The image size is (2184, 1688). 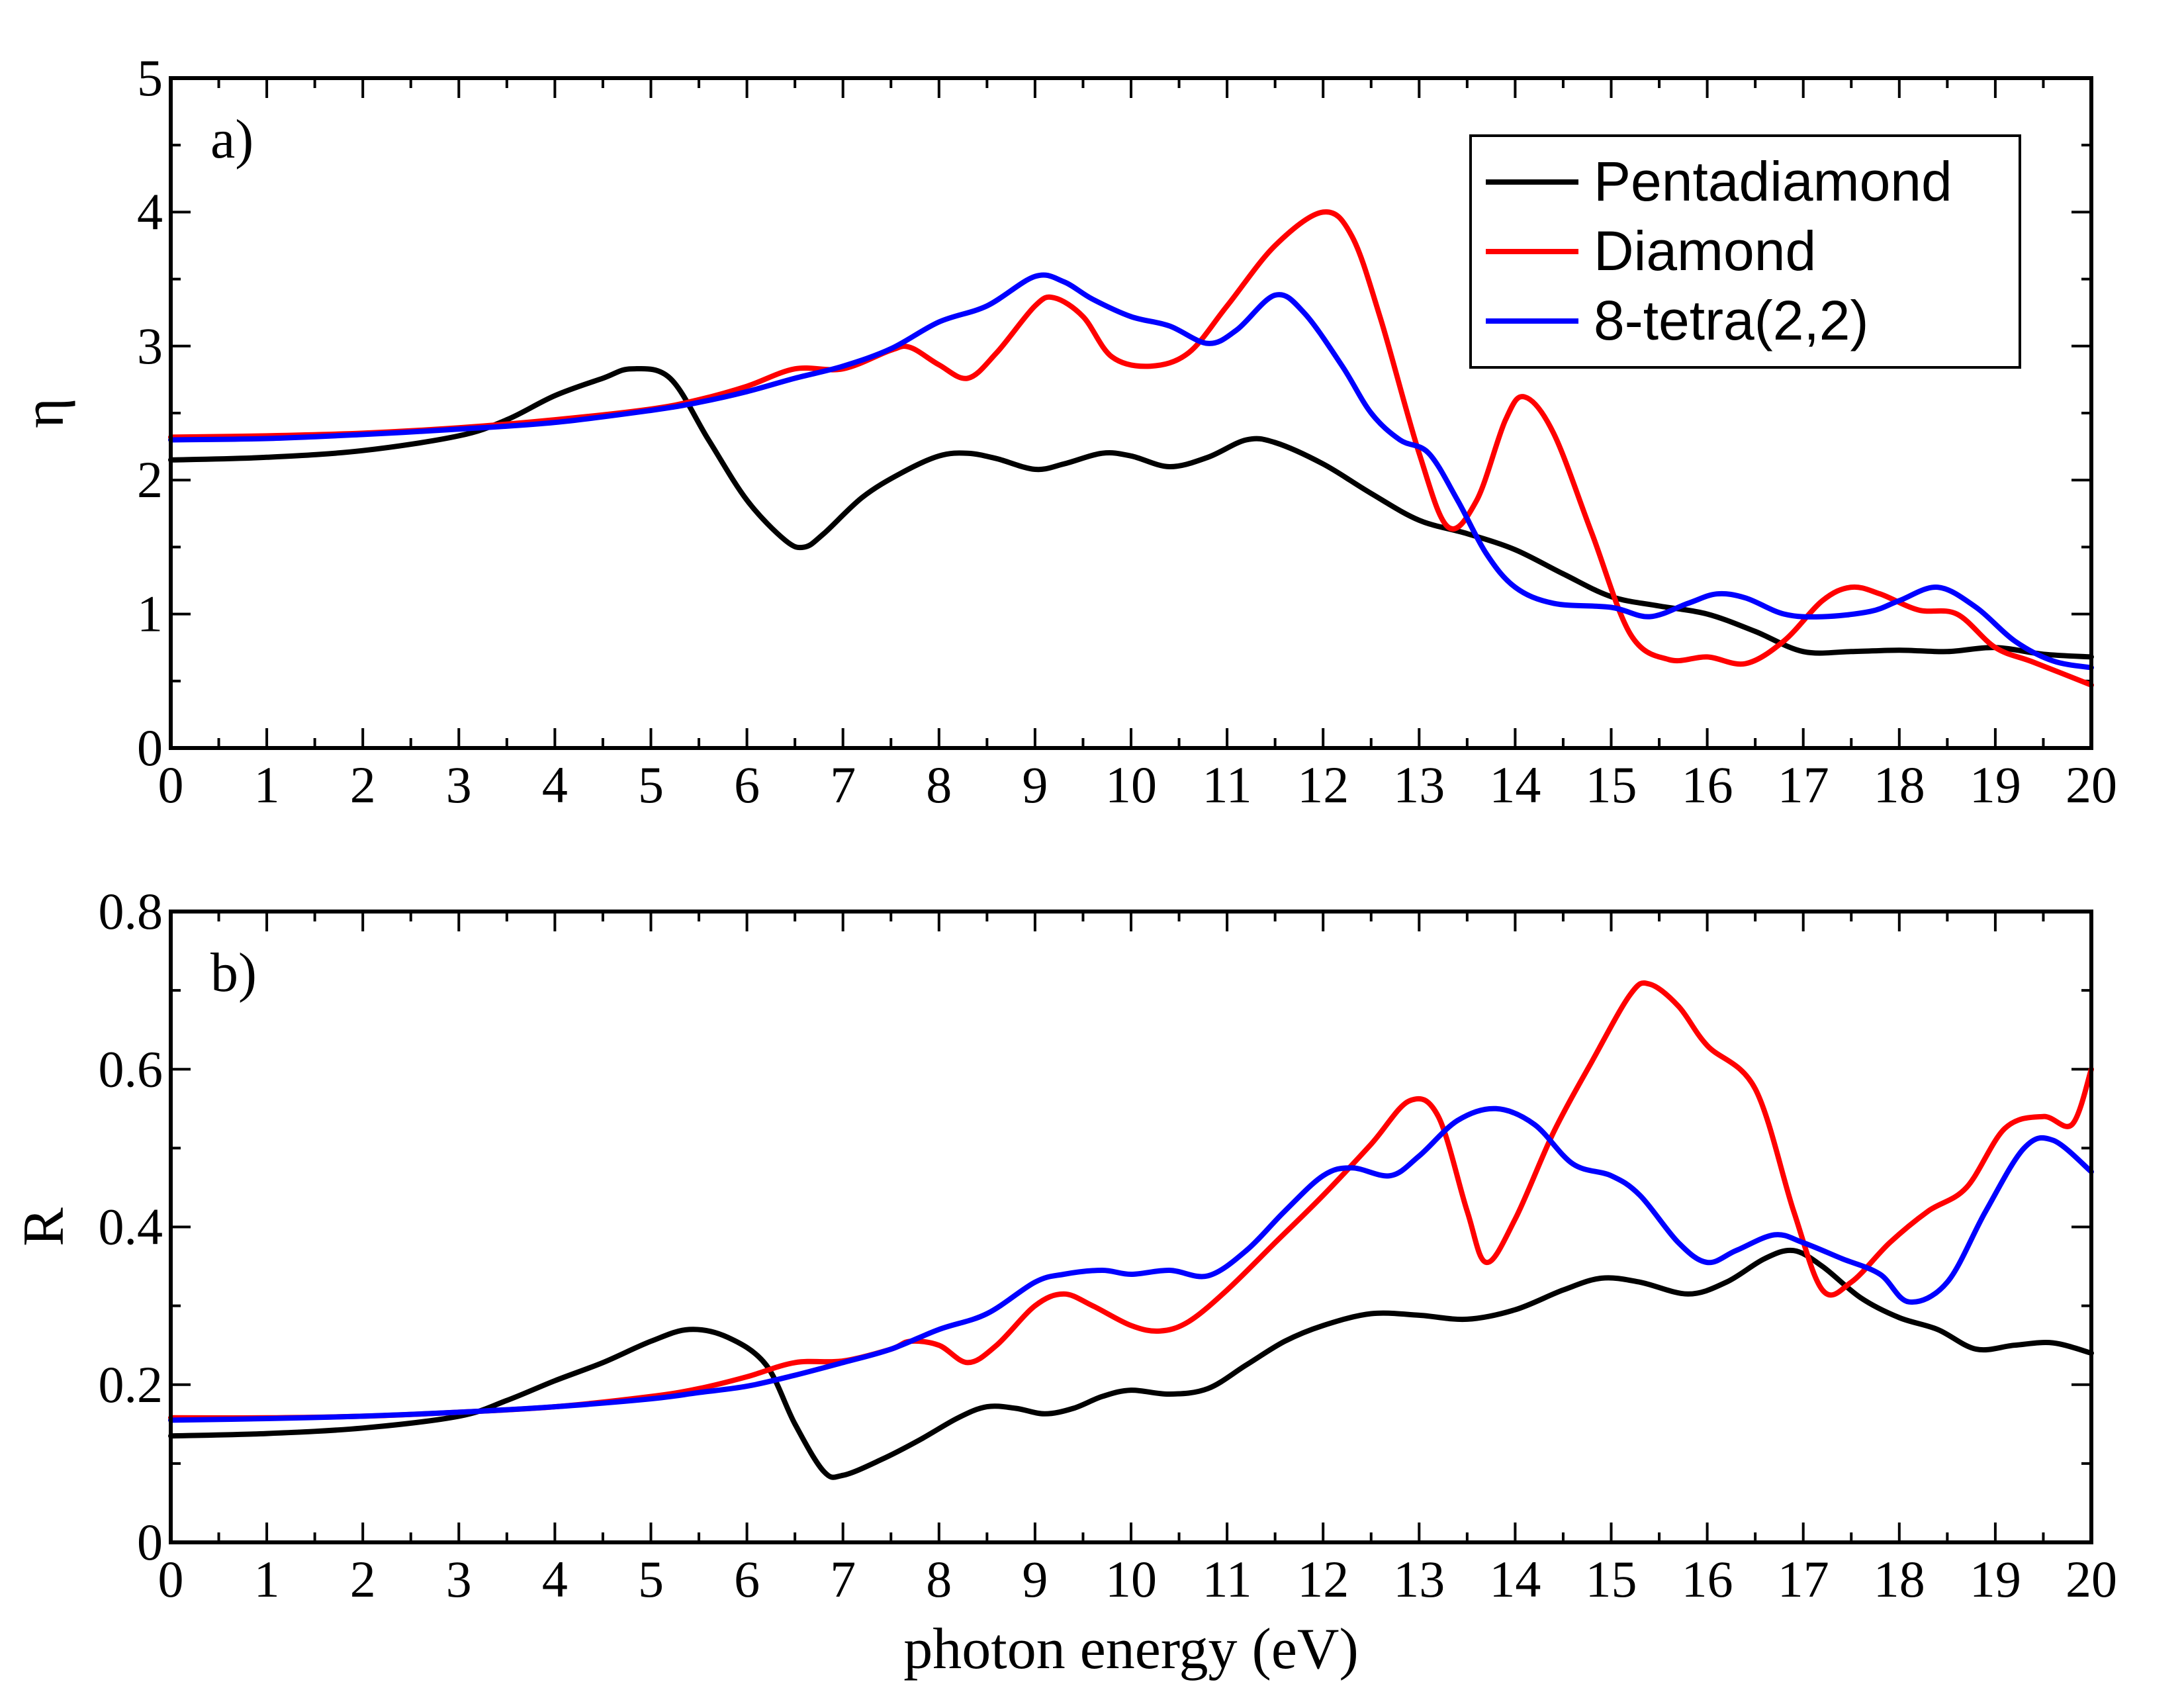 I want to click on panel-b-label: b), so click(x=234, y=973).